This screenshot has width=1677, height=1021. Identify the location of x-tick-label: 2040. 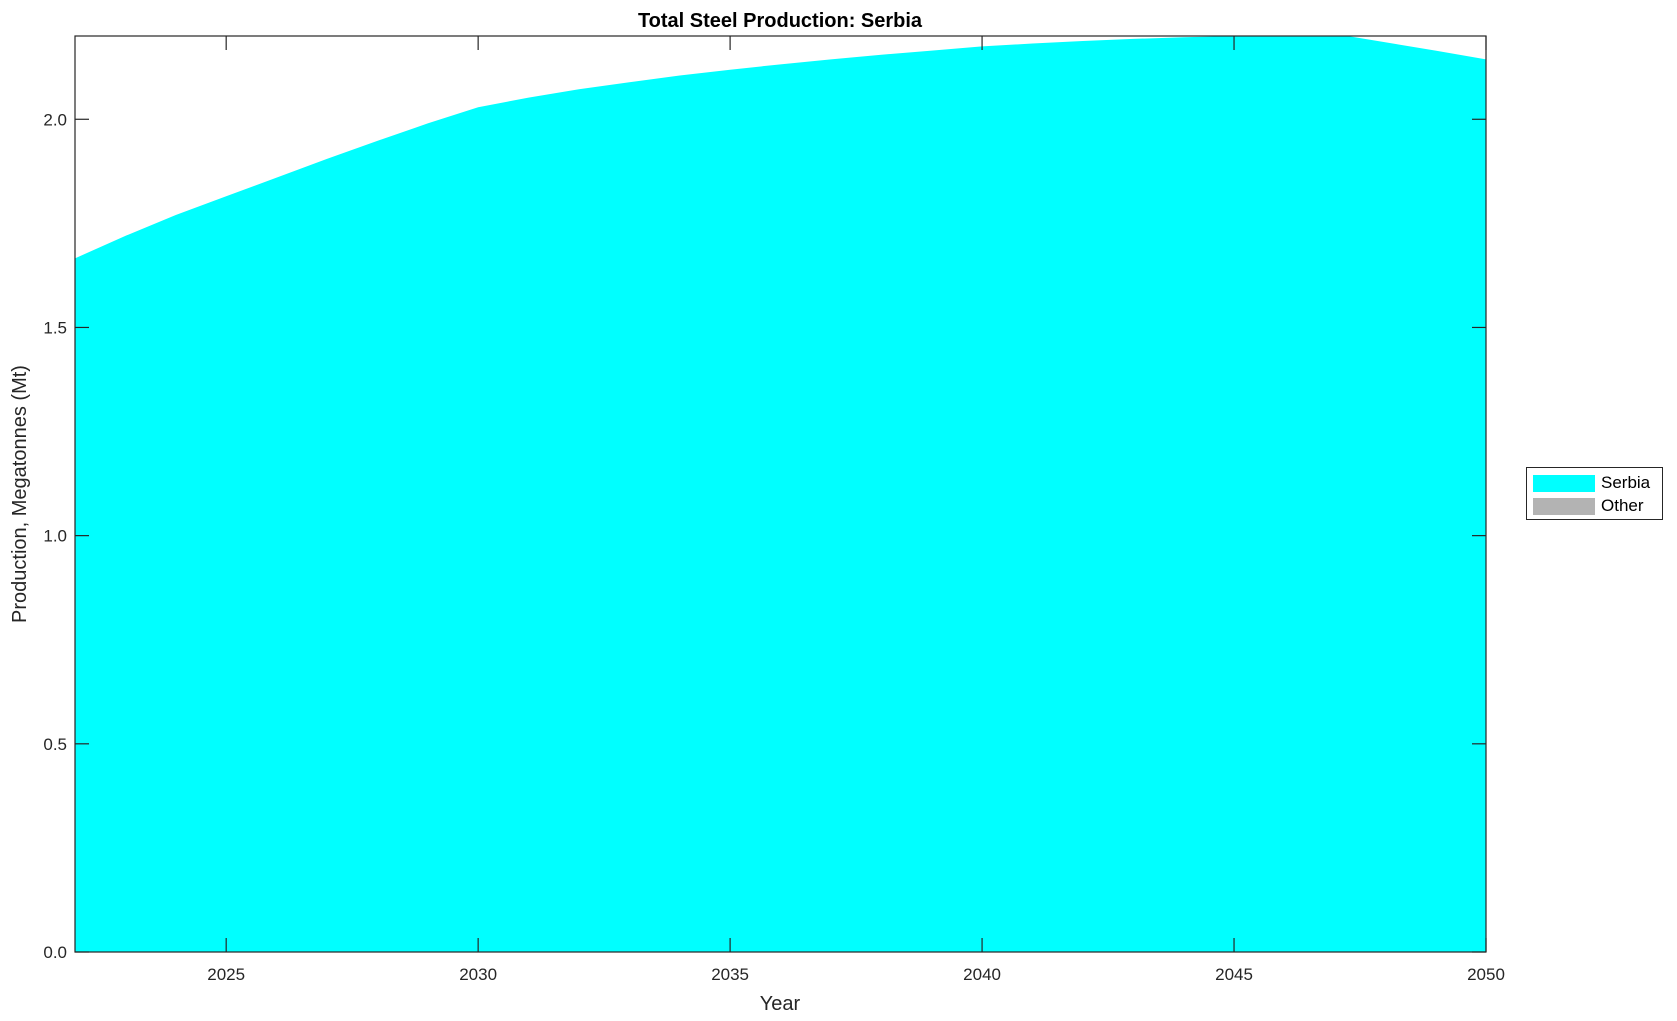
(982, 974).